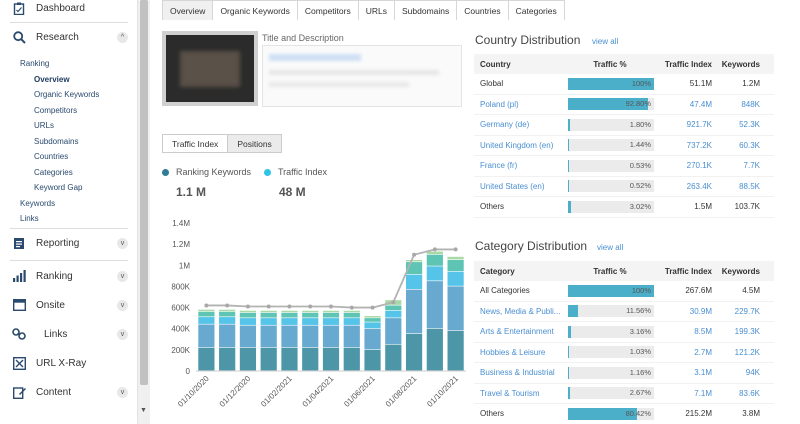  I want to click on scroll-down-arrow-icon: ▼, so click(143, 410).